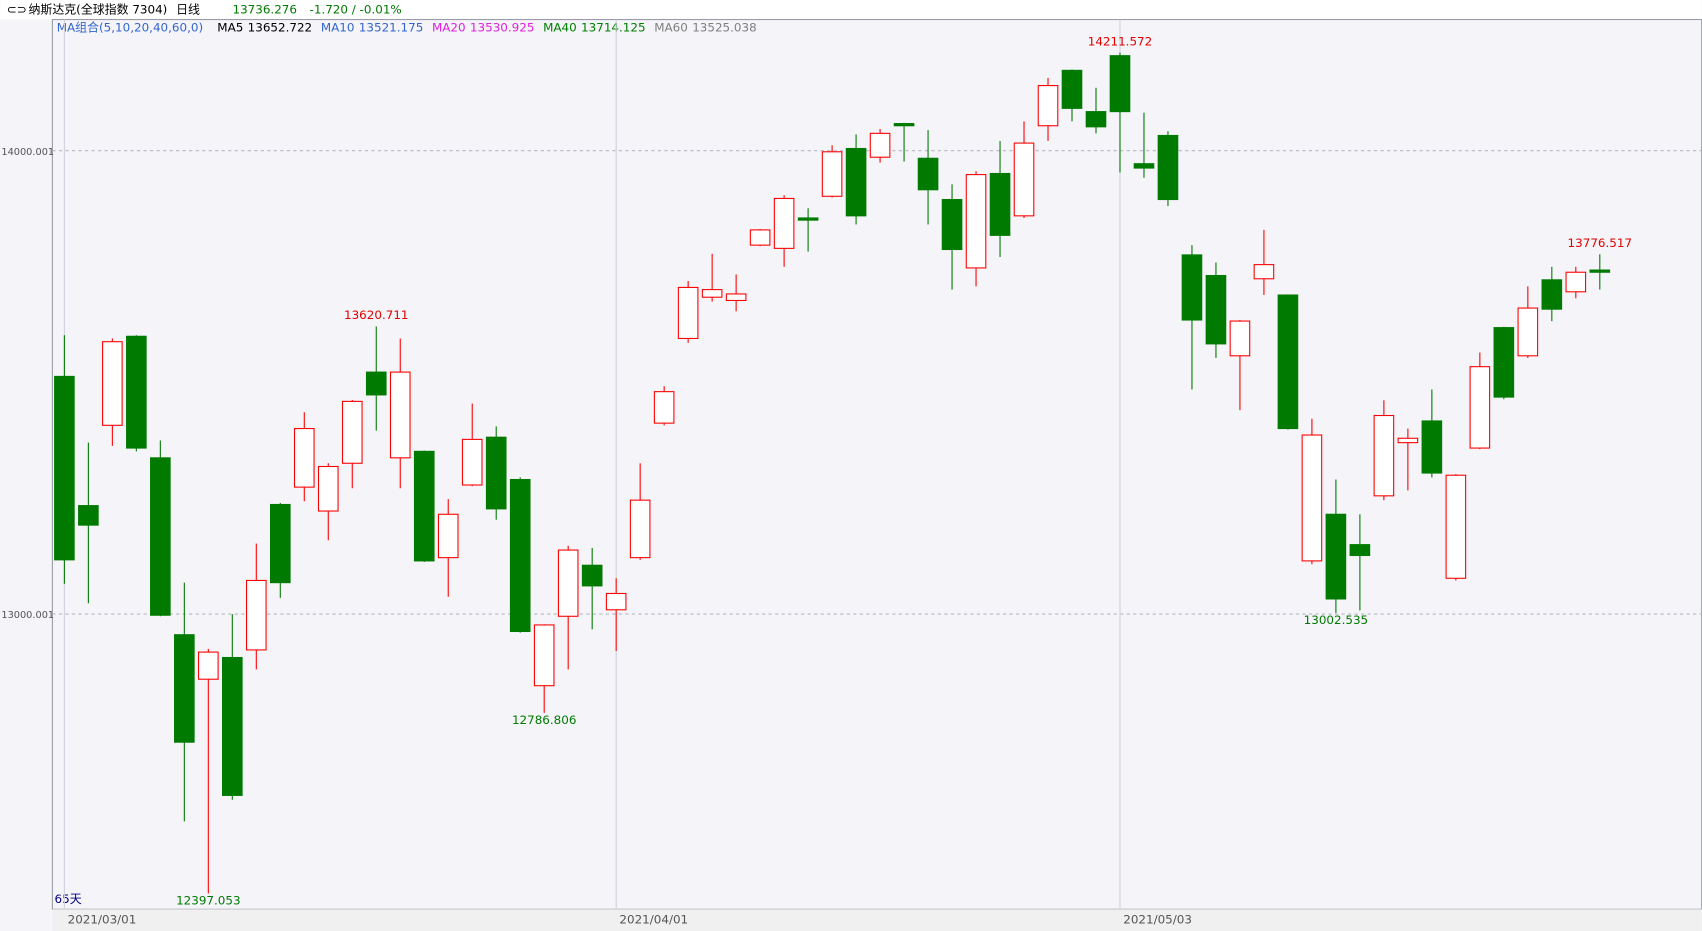 This screenshot has height=931, width=1702. Describe the element at coordinates (851, 10) in the screenshot. I see `toolbar` at that location.